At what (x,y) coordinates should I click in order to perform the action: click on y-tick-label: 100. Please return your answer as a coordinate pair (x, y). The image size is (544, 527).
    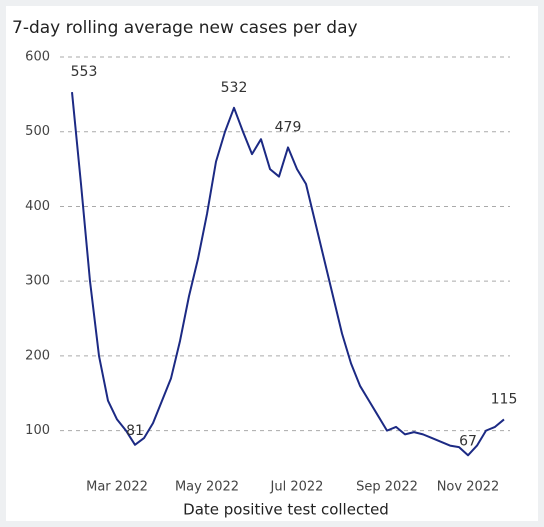
    Looking at the image, I should click on (37, 430).